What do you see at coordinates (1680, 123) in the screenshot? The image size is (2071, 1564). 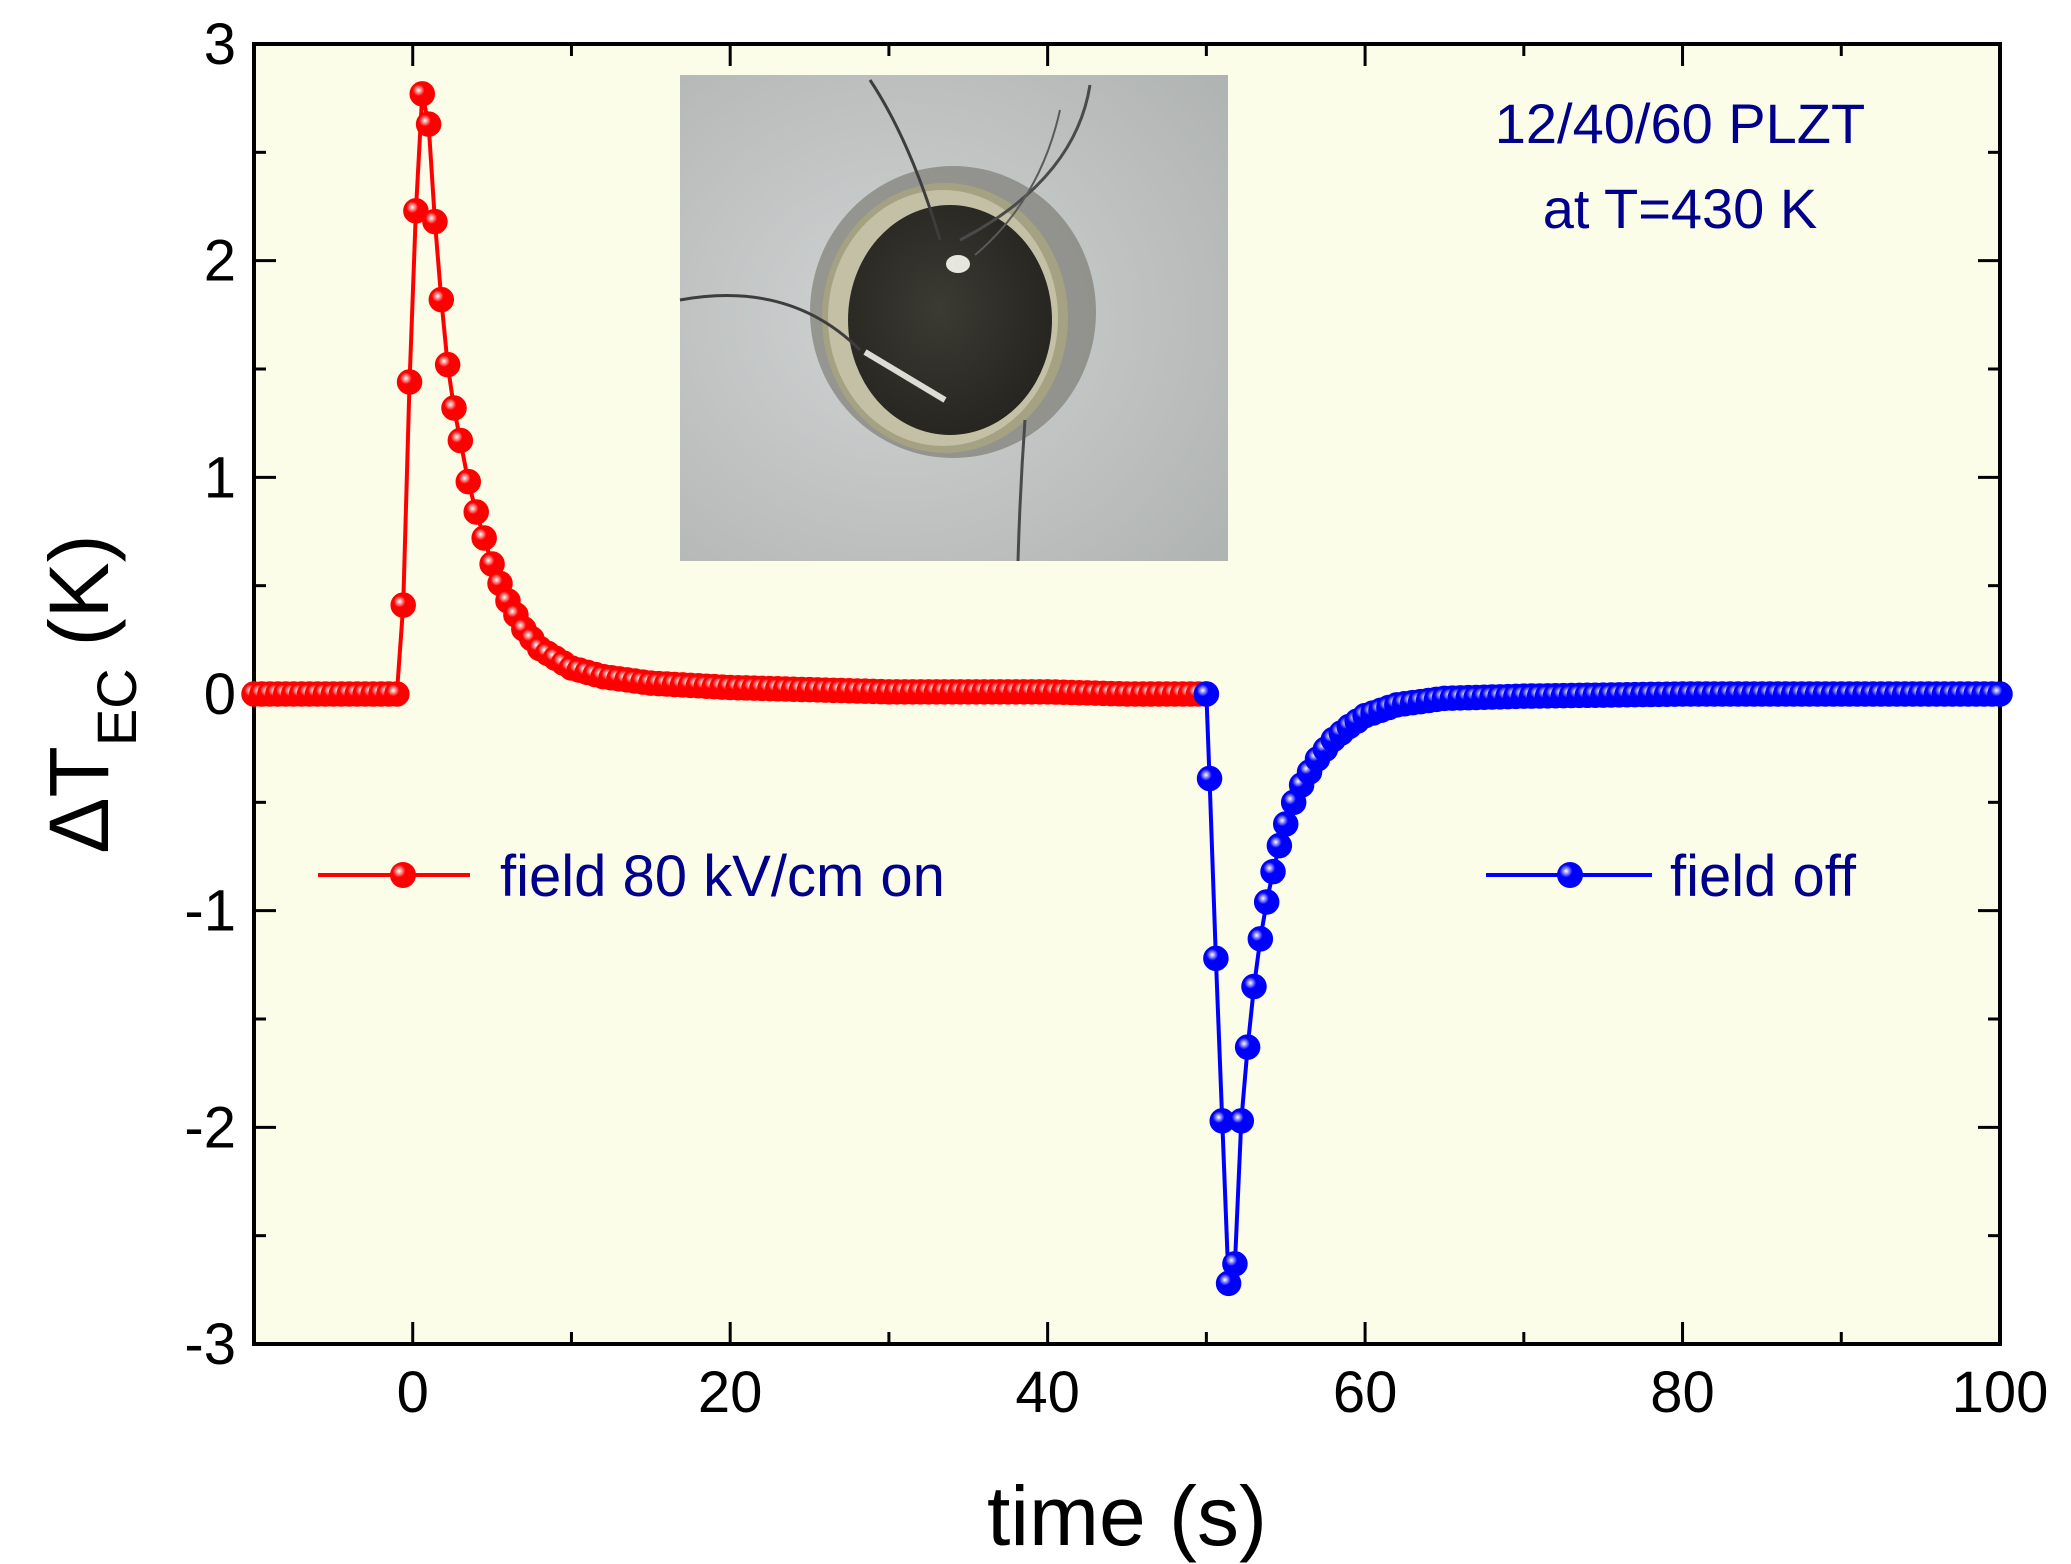 I see `annotation-line-1: 12/40/60 PLZT` at bounding box center [1680, 123].